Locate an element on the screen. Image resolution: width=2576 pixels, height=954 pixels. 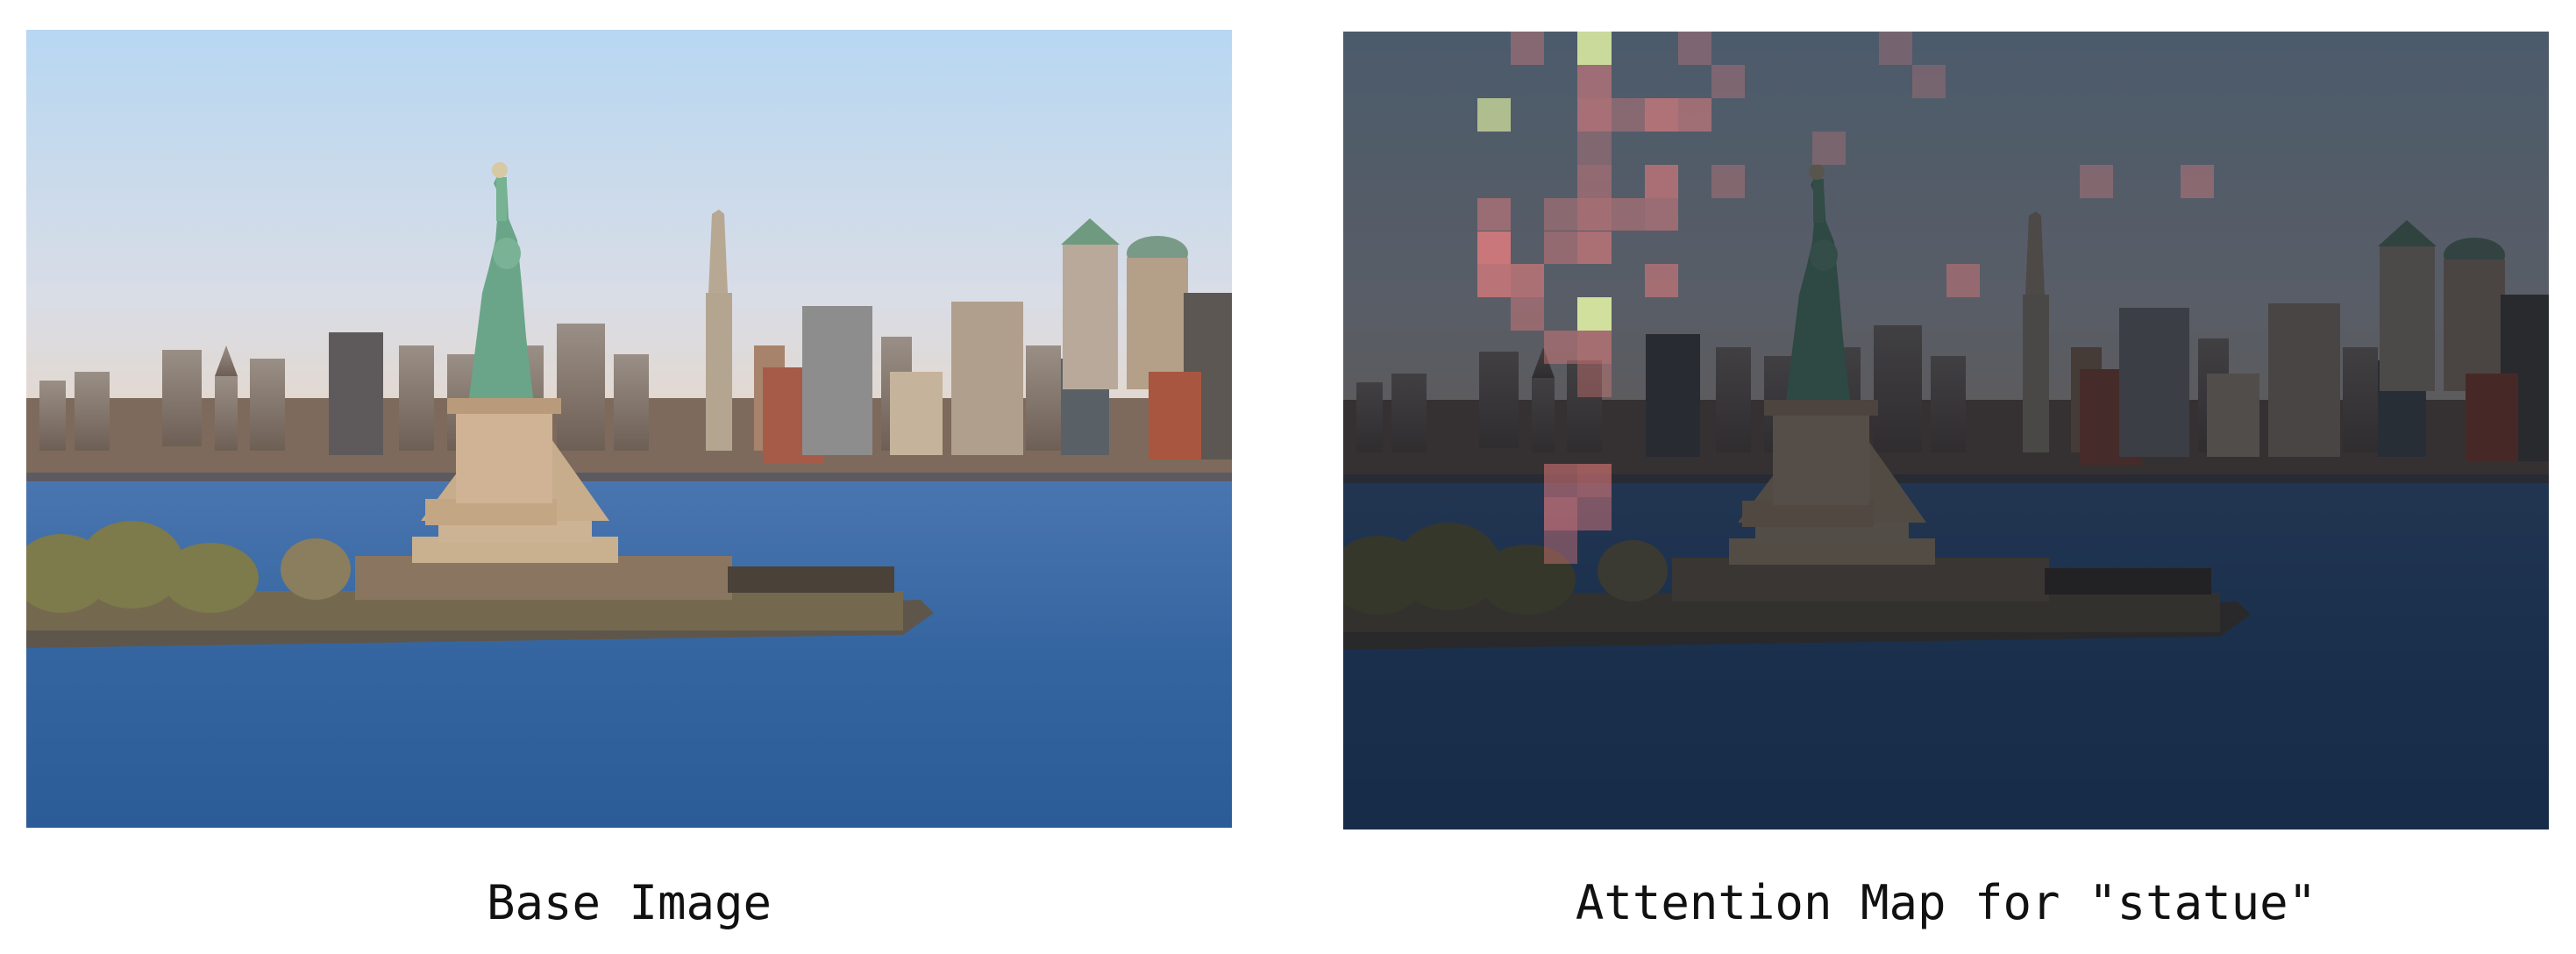
base-image-caption: Base Image is located at coordinates (629, 902).